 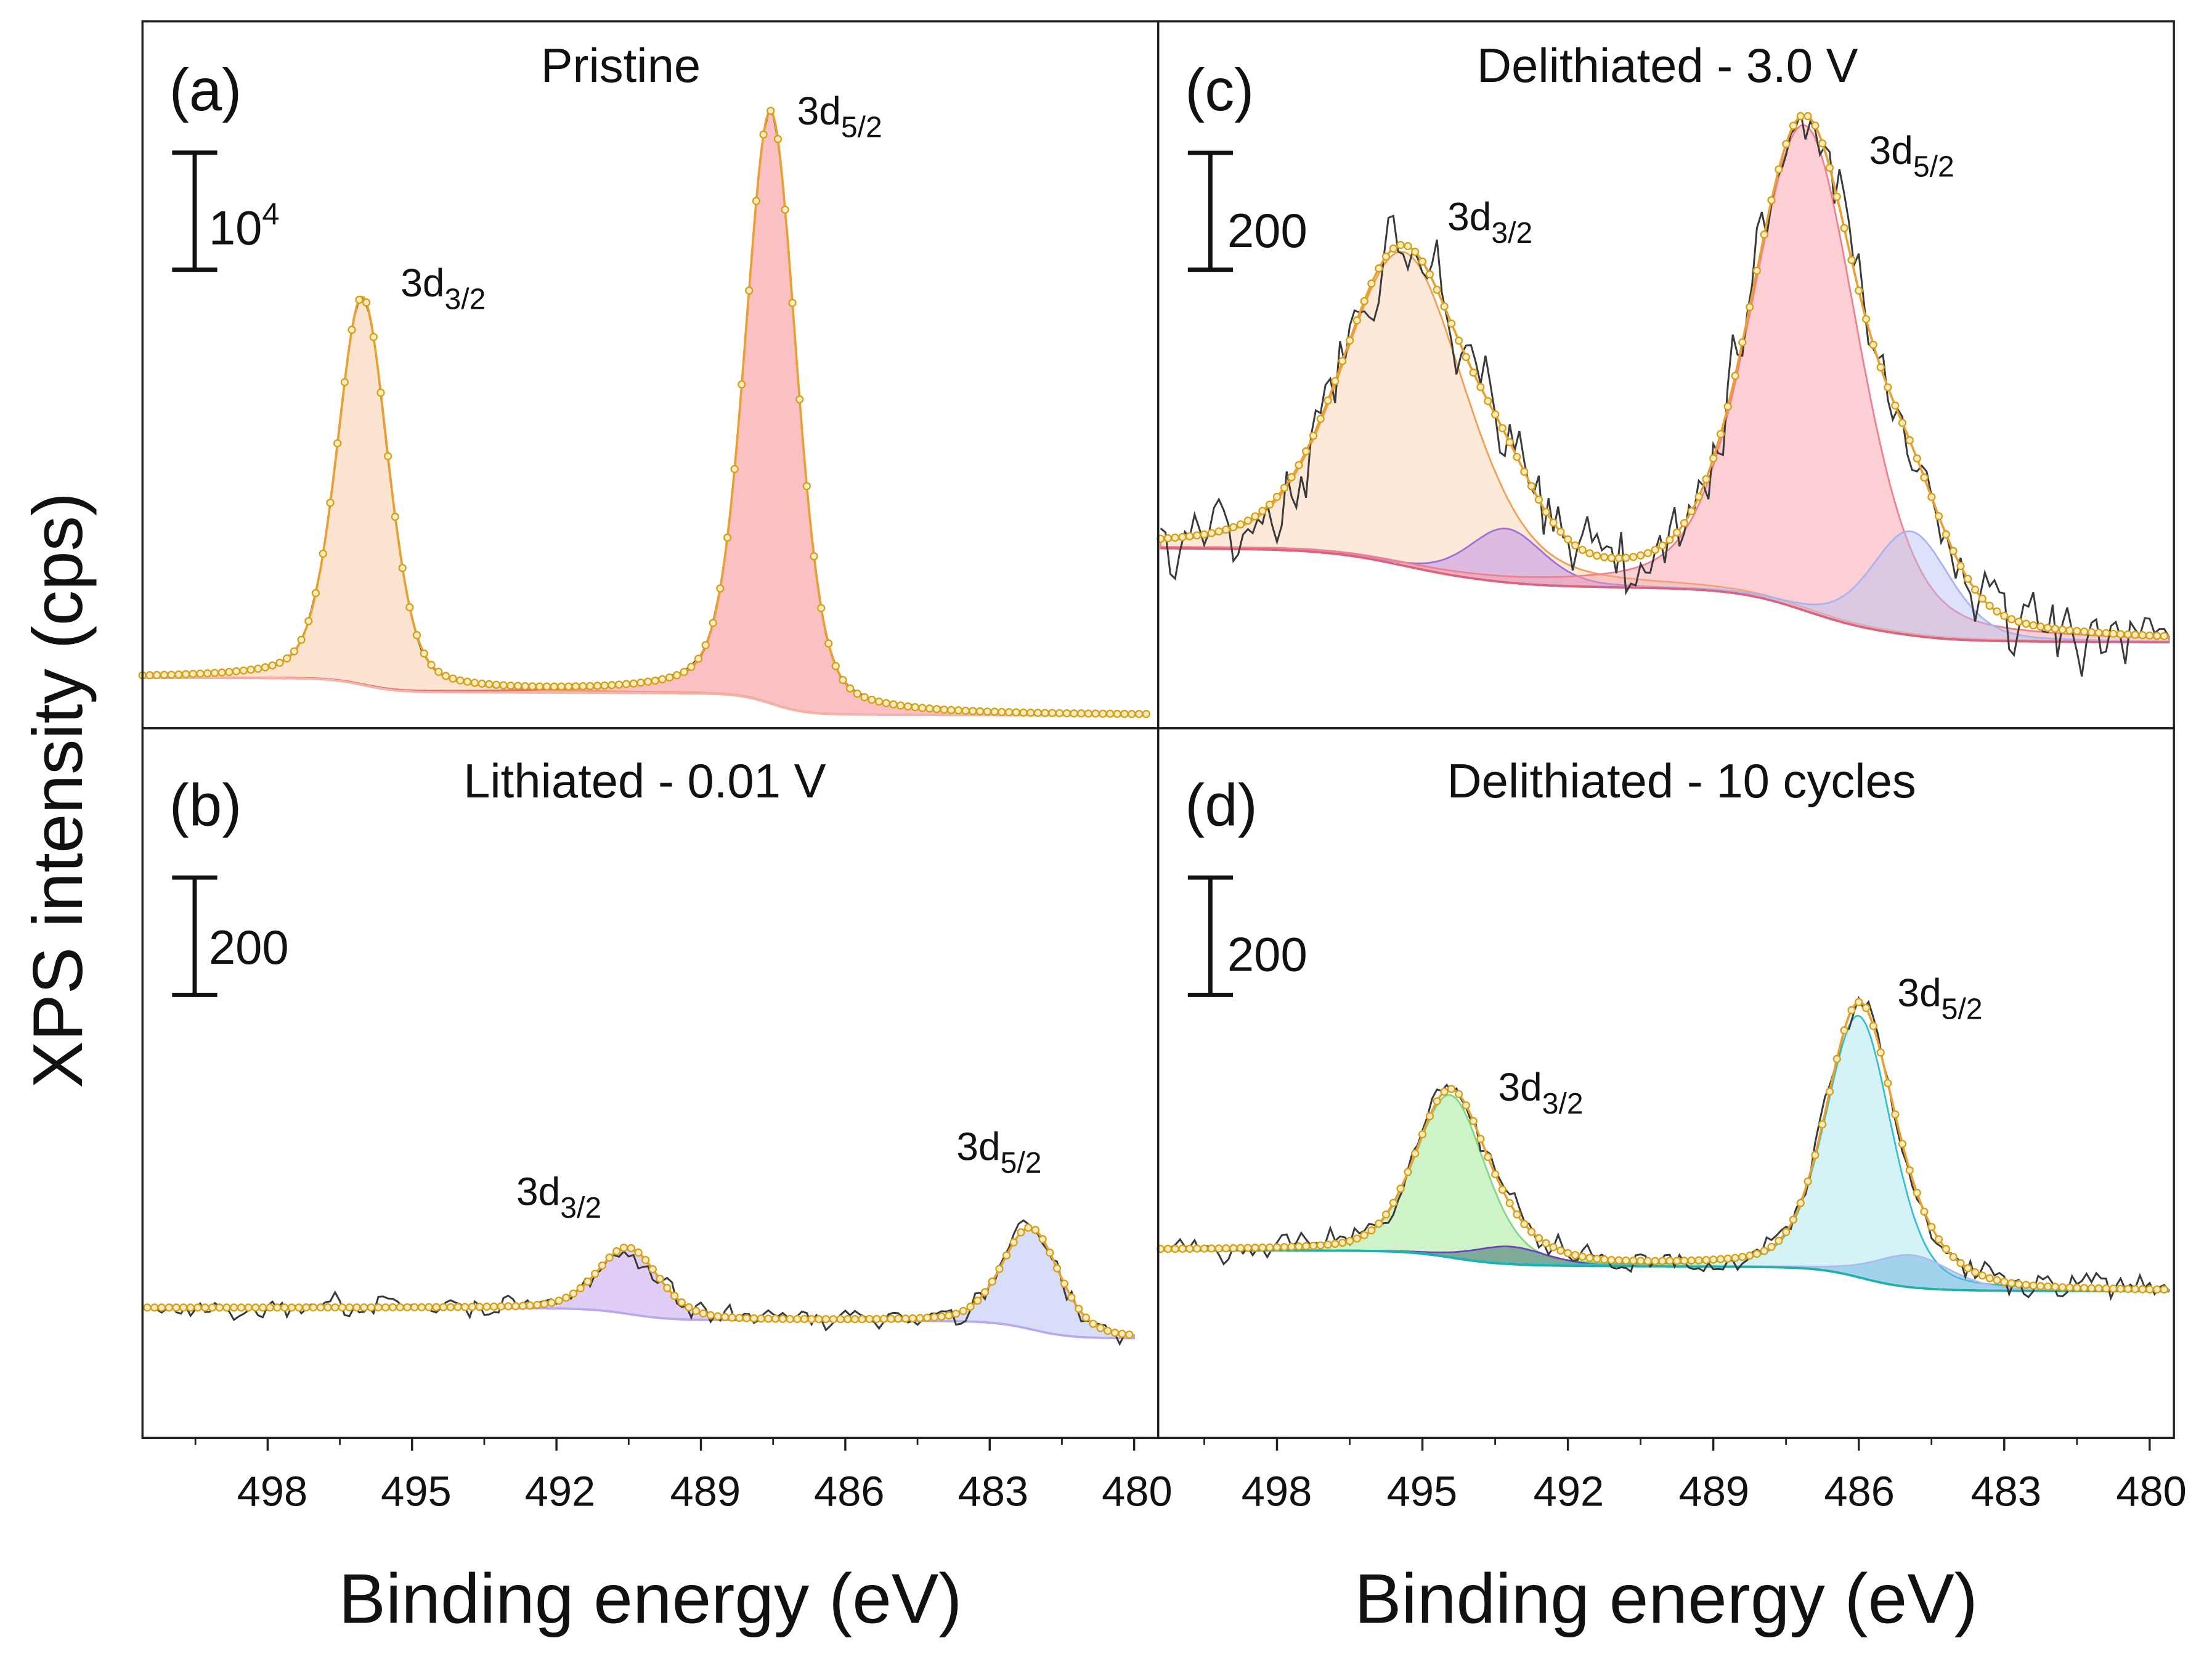 I want to click on scale-bar-label-c: 200, so click(x=1267, y=231).